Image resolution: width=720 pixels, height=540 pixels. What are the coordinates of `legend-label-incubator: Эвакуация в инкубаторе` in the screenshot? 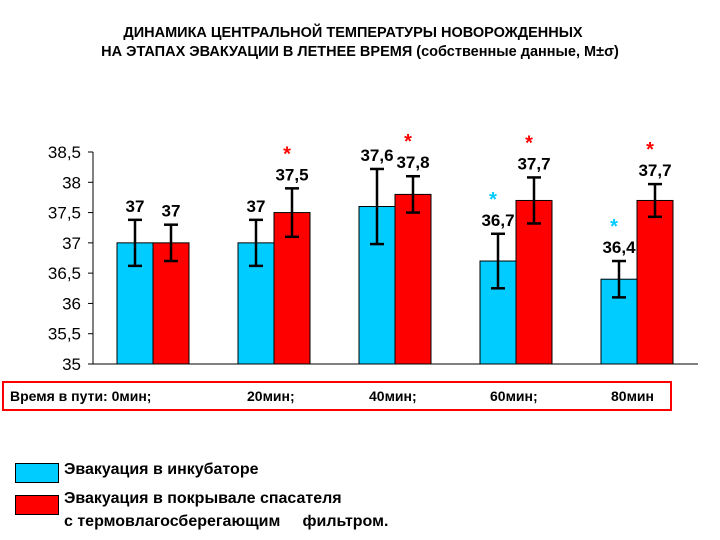 It's located at (161, 469).